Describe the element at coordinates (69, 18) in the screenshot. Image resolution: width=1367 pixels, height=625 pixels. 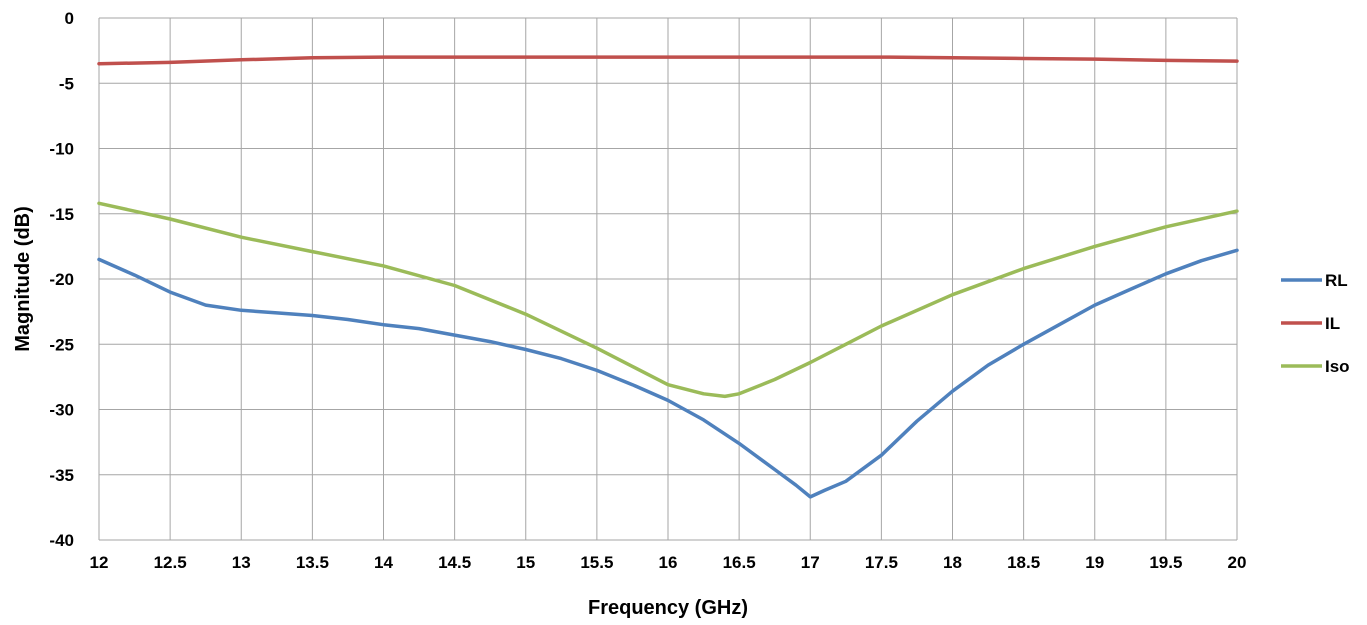
I see `y-tick-label: 0` at that location.